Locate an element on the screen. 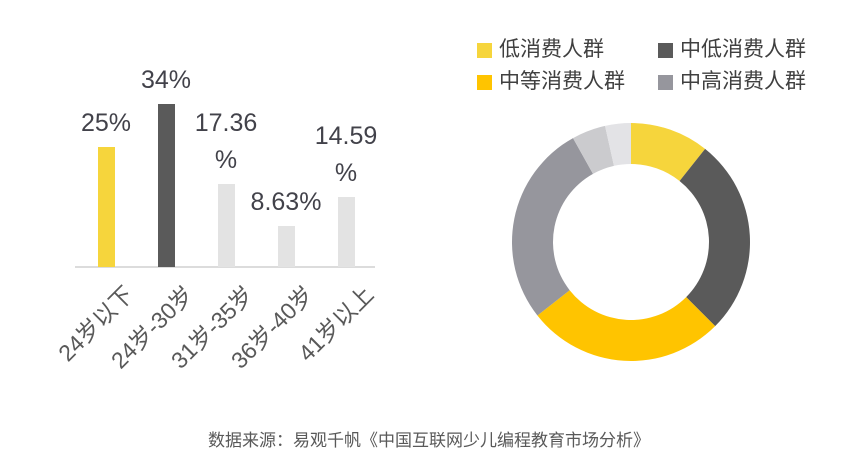 The height and width of the screenshot is (472, 858). legend-item-3: 中高消费人群 is located at coordinates (732, 82).